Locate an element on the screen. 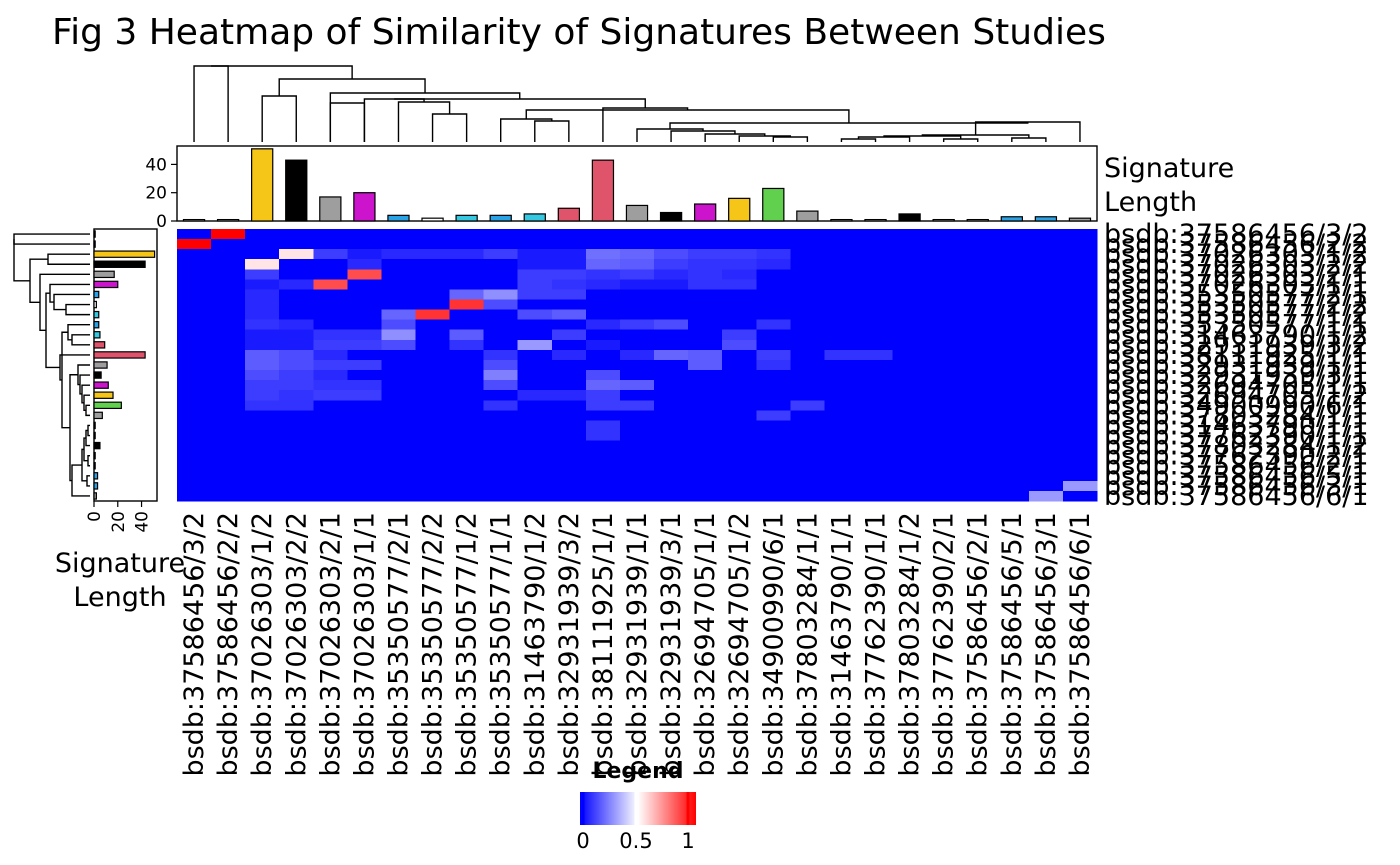 The height and width of the screenshot is (865, 1400). color-legend: Legend 0 0.5 1 is located at coordinates (636, 806).